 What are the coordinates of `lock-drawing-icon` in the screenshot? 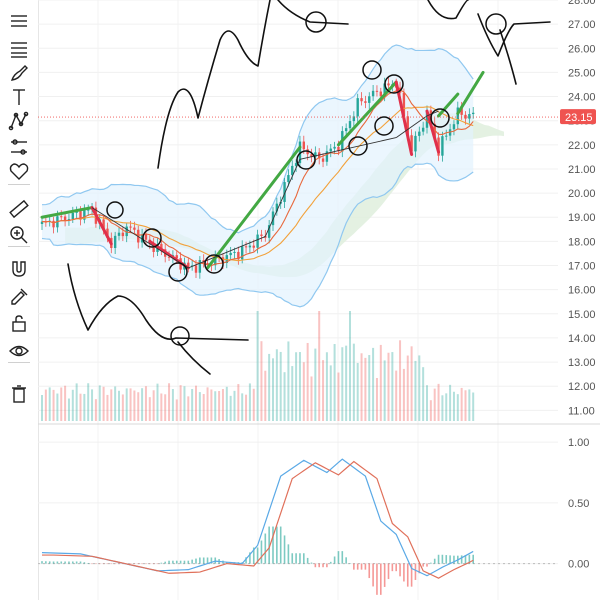 It's located at (19, 295).